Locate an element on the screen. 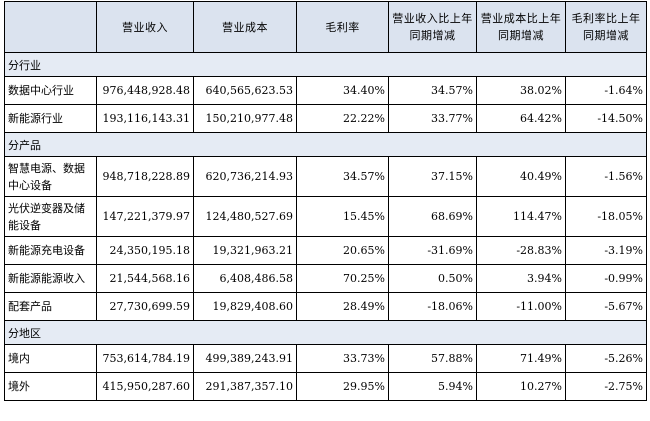 The width and height of the screenshot is (650, 421). cost-change-cell: 3.94% is located at coordinates (521, 278).